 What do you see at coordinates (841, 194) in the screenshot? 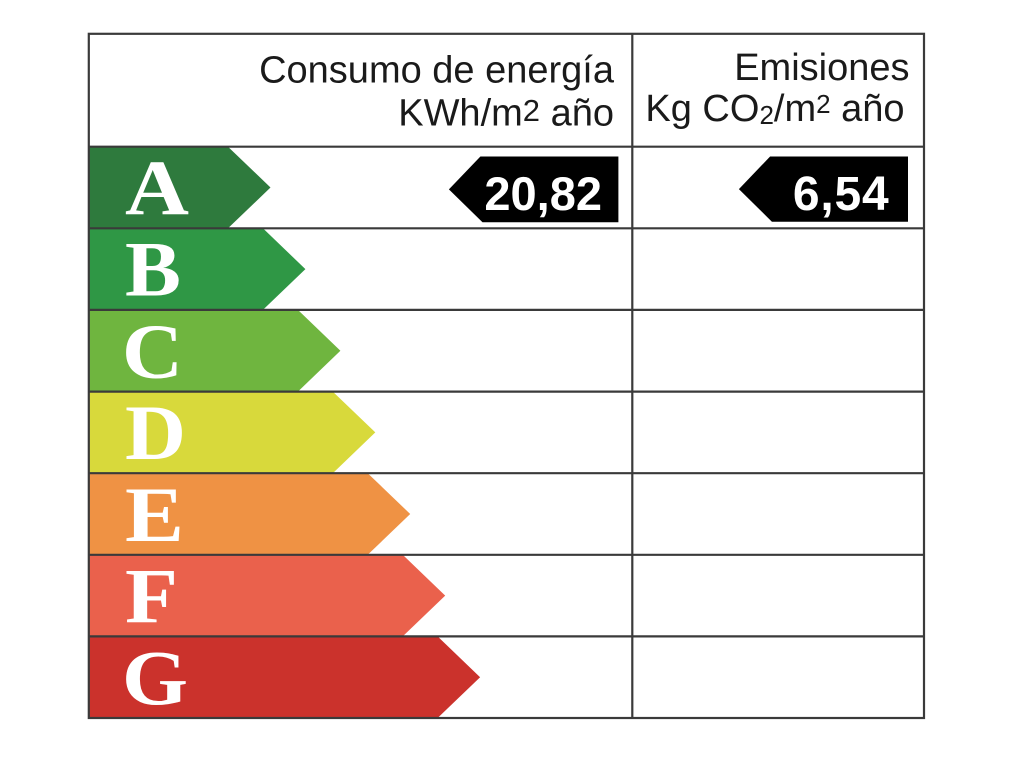
I see `svg-text: 6,54` at bounding box center [841, 194].